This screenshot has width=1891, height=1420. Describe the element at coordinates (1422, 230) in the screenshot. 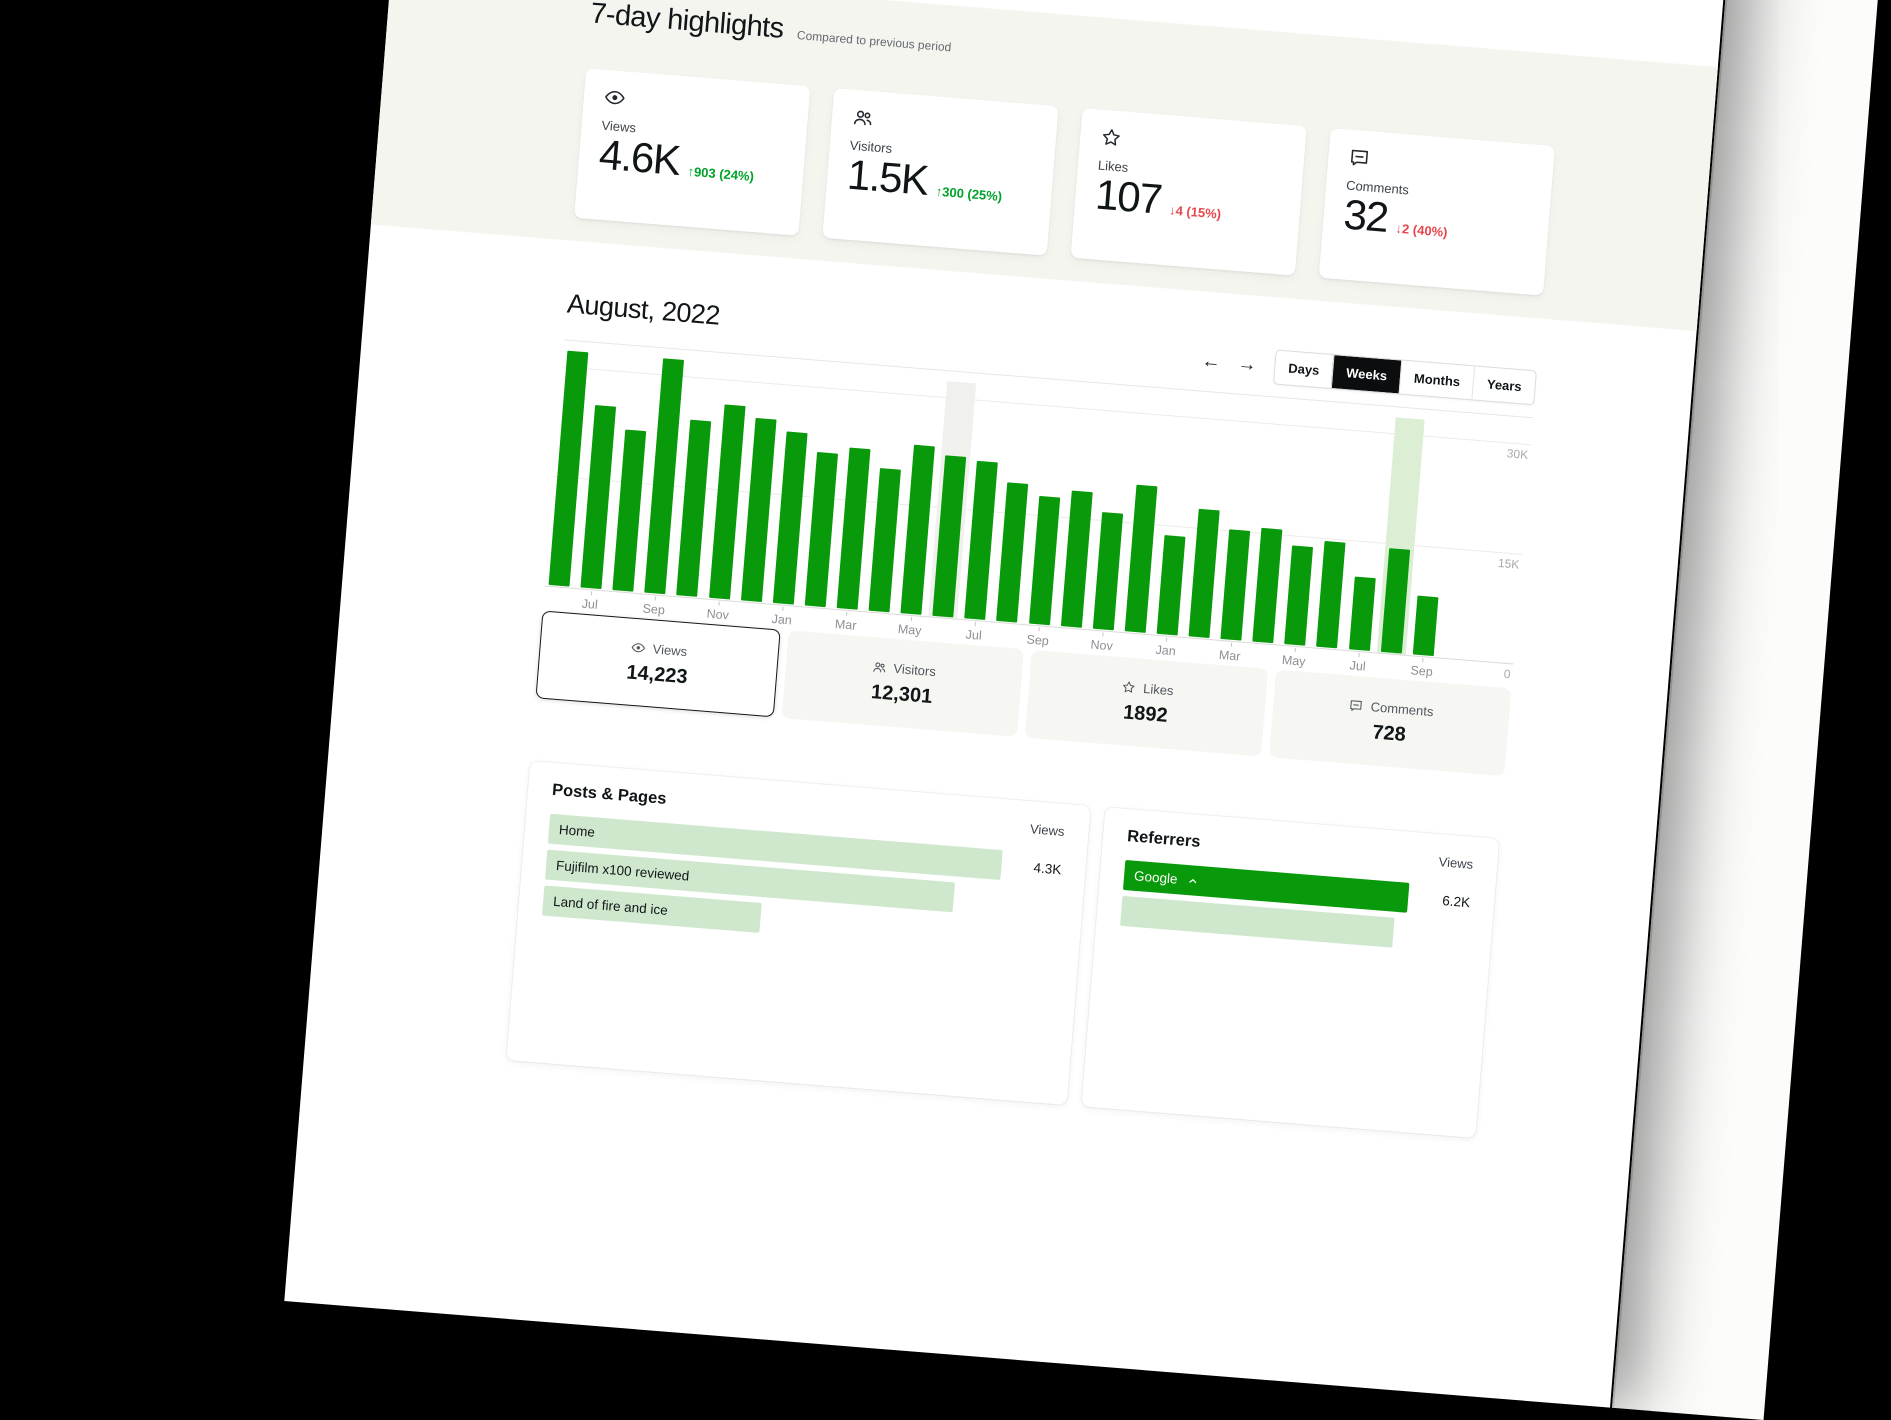

I see `card-delta: ↓2 (40%)` at that location.